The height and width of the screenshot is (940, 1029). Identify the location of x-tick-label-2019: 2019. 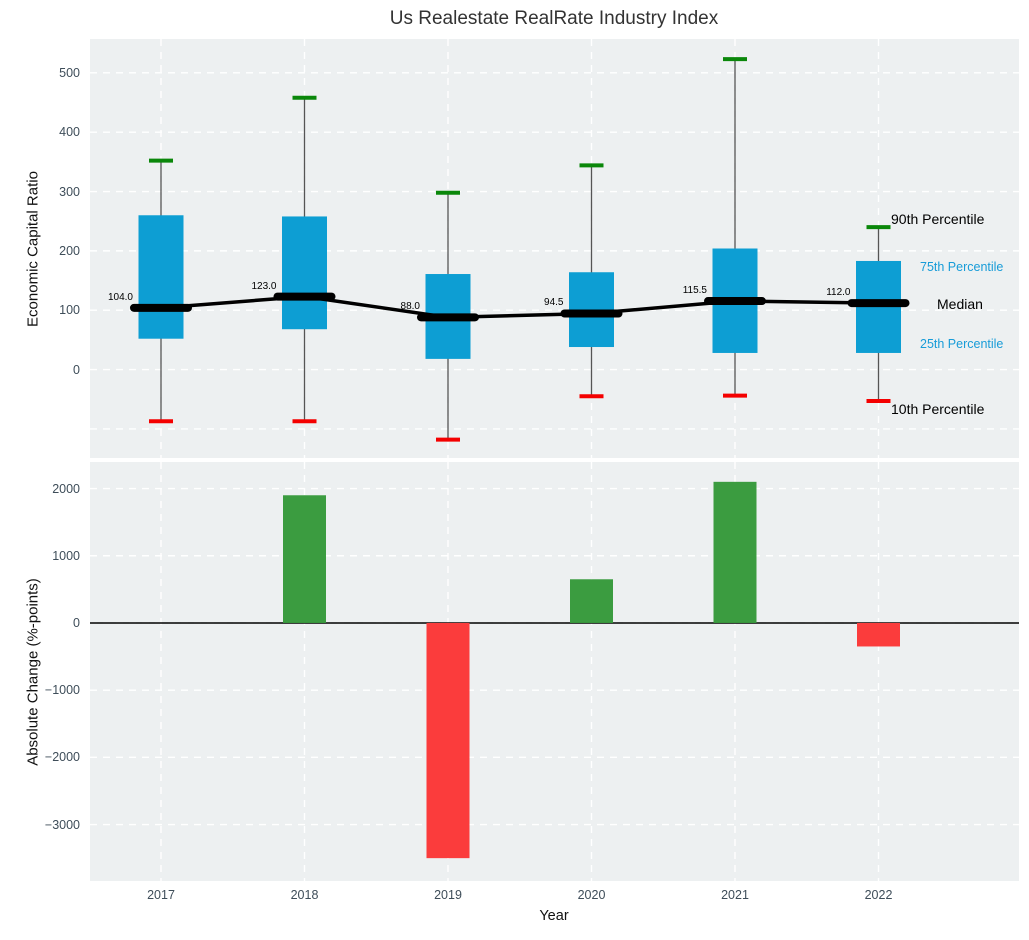
(448, 895).